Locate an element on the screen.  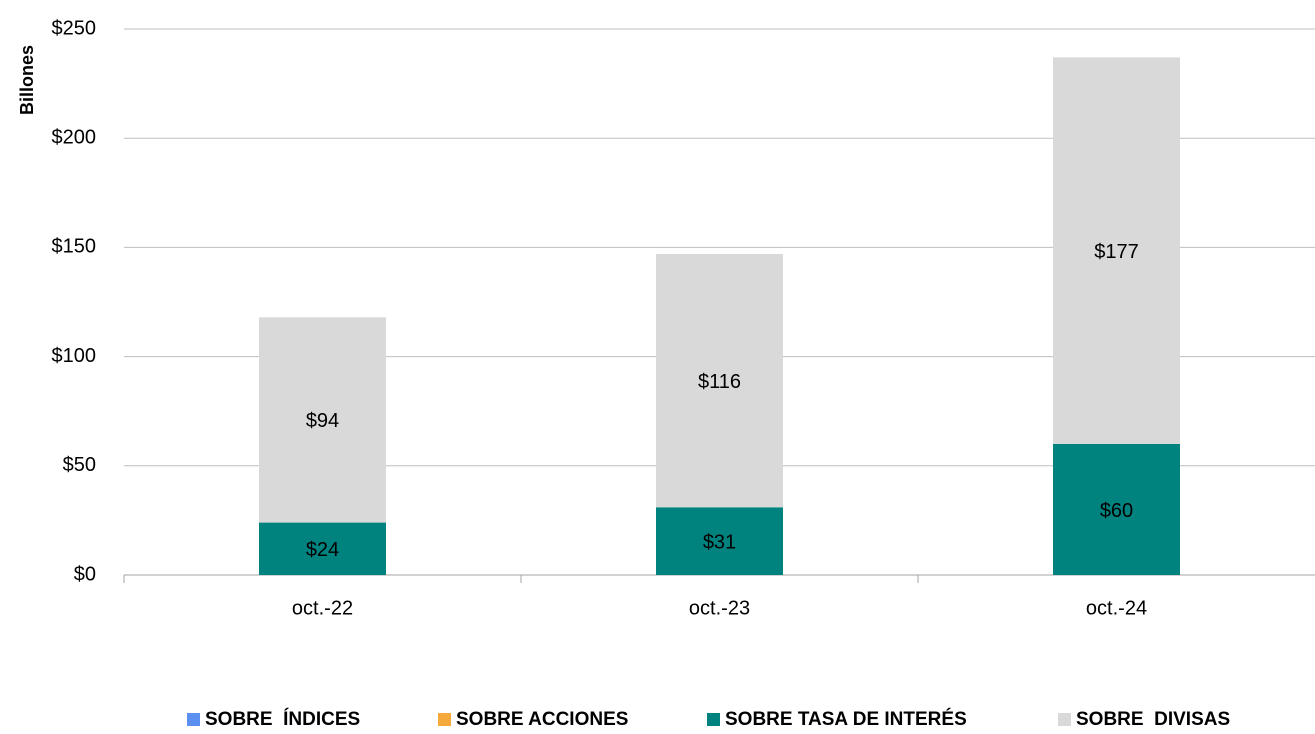
x-tick-label: oct.-22 is located at coordinates (322, 608).